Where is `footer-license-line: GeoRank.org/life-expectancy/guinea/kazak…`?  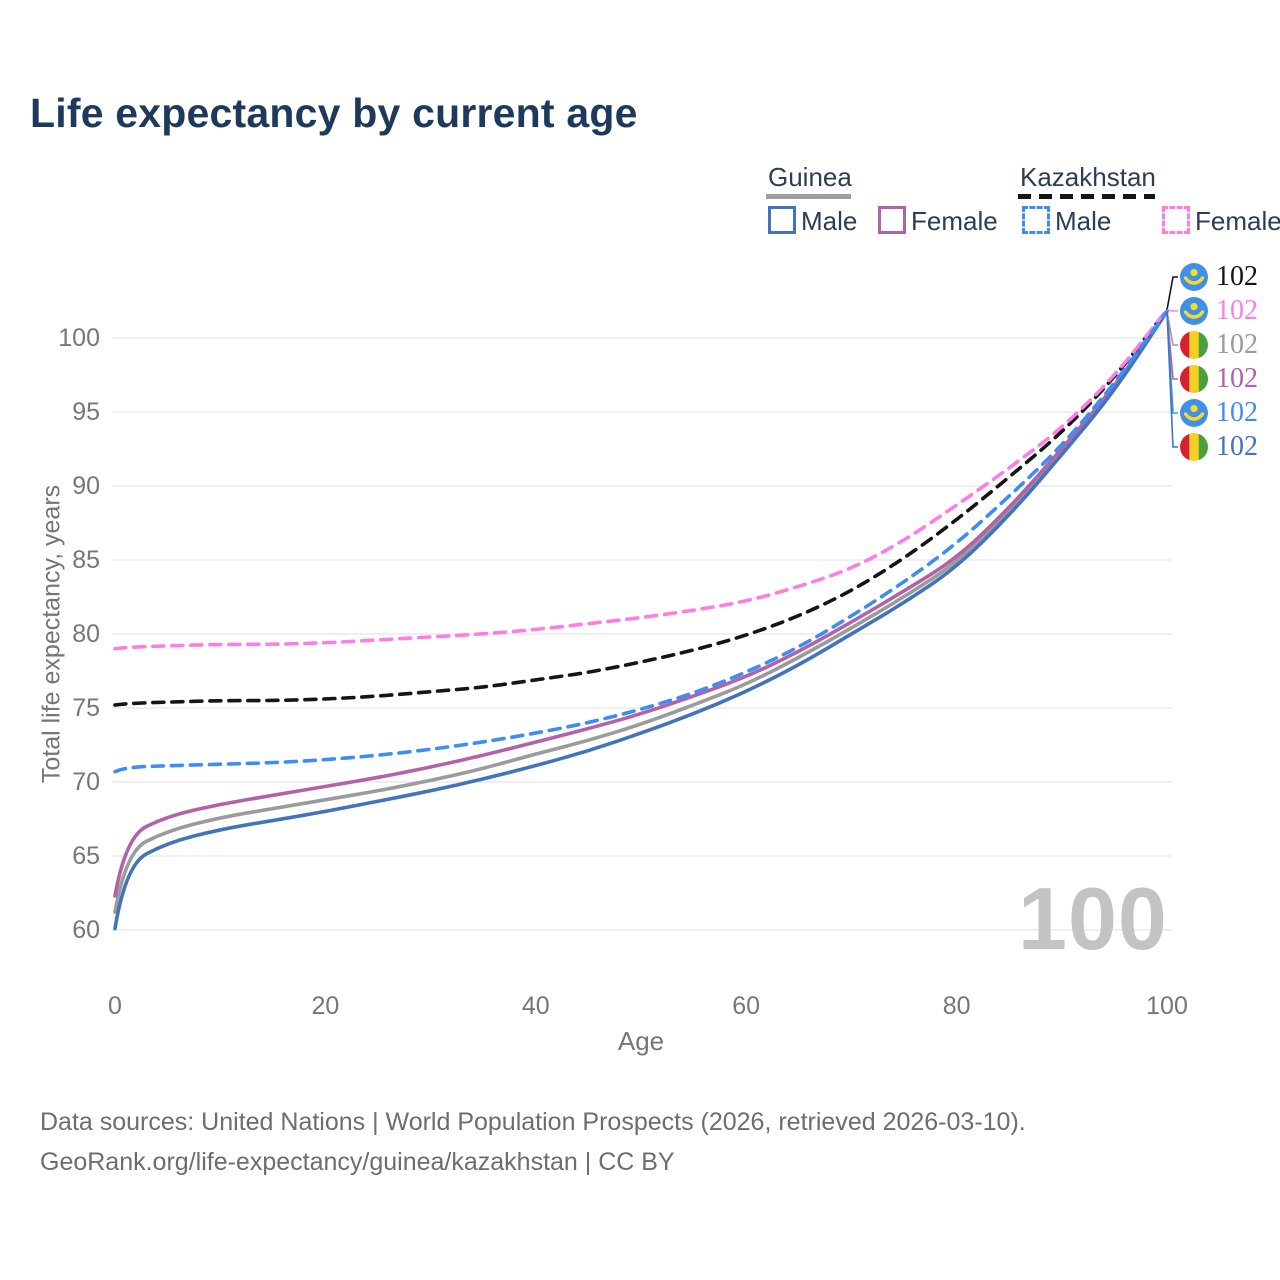
footer-license-line: GeoRank.org/life-expectancy/guinea/kazak… is located at coordinates (357, 1162).